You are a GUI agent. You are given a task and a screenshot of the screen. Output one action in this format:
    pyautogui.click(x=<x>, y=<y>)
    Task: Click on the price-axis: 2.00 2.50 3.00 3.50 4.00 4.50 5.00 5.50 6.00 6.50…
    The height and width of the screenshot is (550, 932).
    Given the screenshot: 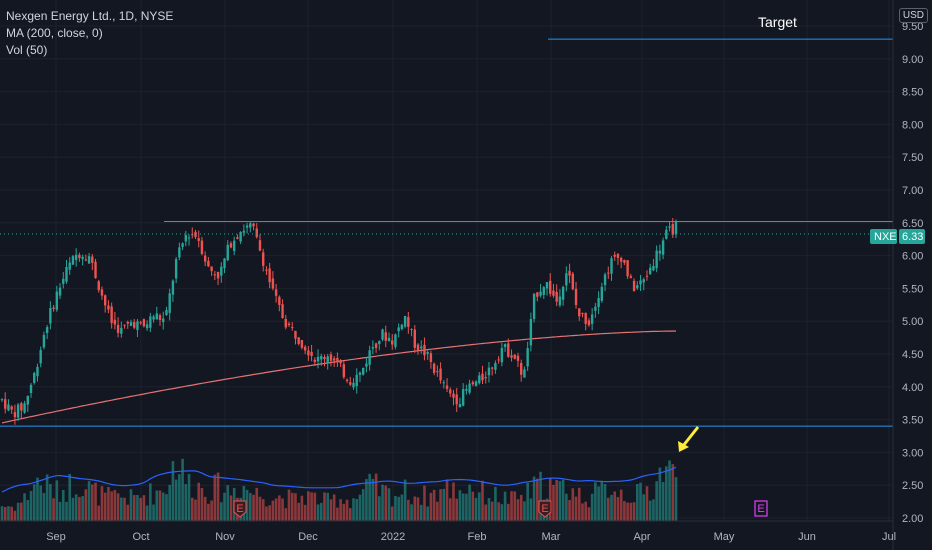 What is the action you would take?
    pyautogui.click(x=907, y=275)
    